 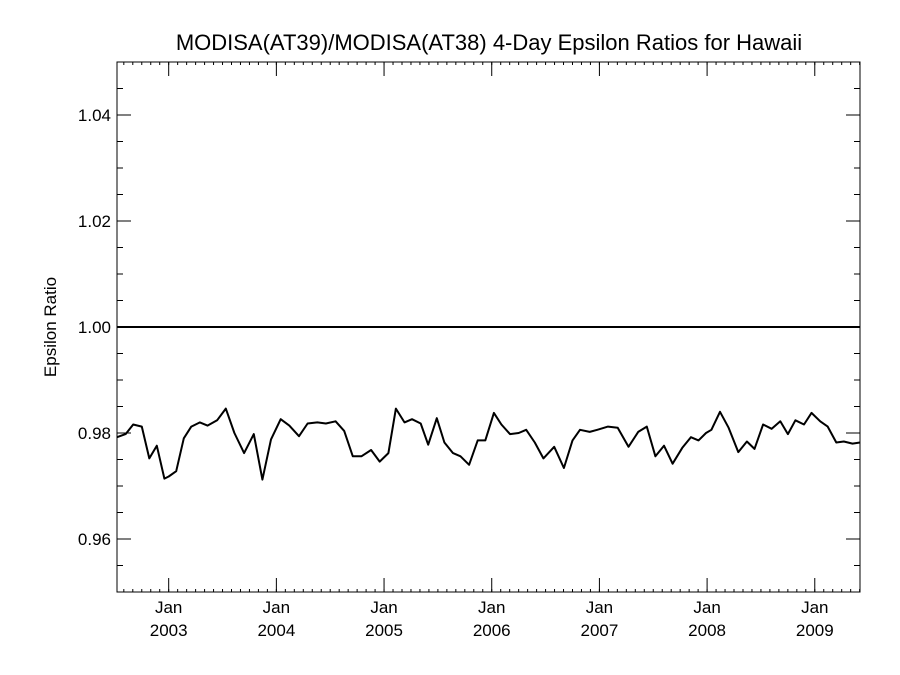 What do you see at coordinates (50, 327) in the screenshot?
I see `y-axis-label: Epsilon Ratio` at bounding box center [50, 327].